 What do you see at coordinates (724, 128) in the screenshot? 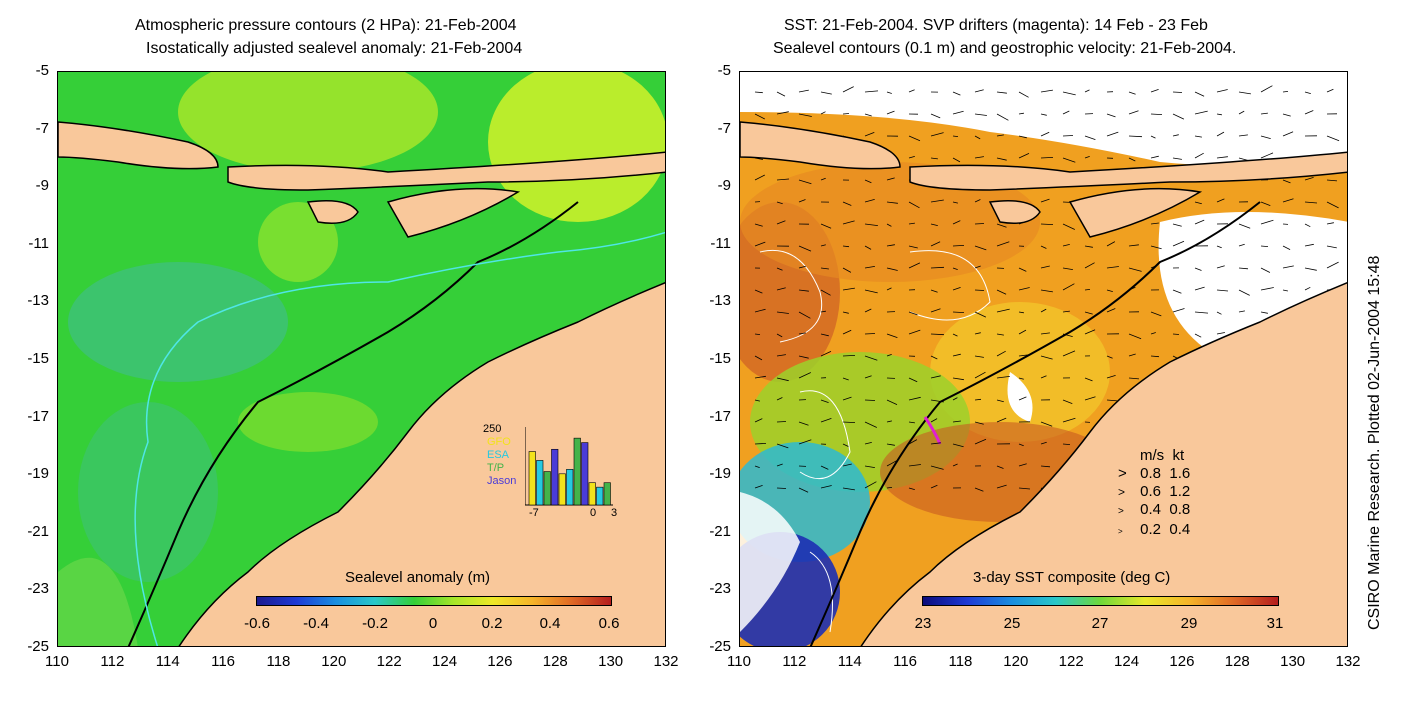
I see `right-y-tick: -7` at bounding box center [724, 128].